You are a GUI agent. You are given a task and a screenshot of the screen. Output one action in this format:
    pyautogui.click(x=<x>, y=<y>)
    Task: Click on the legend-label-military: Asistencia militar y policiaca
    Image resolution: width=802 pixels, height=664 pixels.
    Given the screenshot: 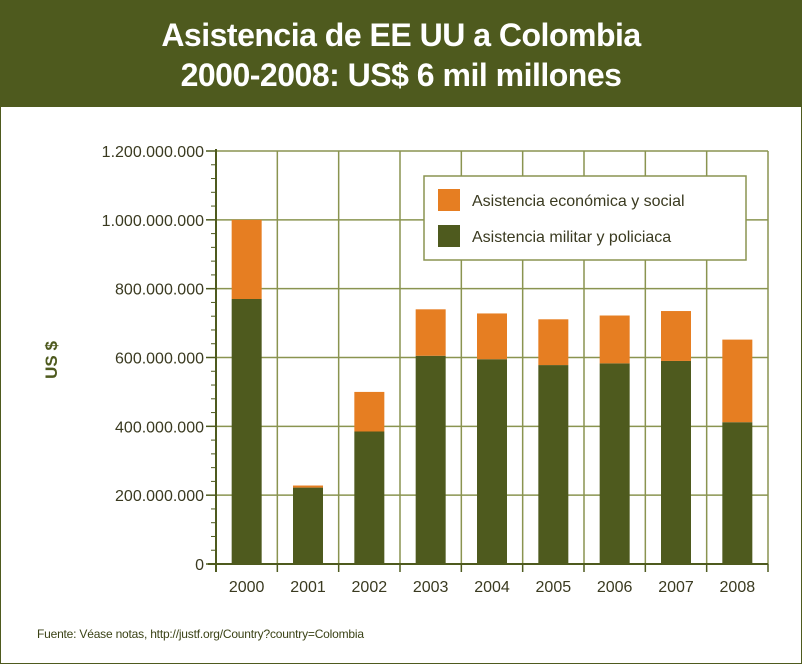 What is the action you would take?
    pyautogui.click(x=571, y=237)
    